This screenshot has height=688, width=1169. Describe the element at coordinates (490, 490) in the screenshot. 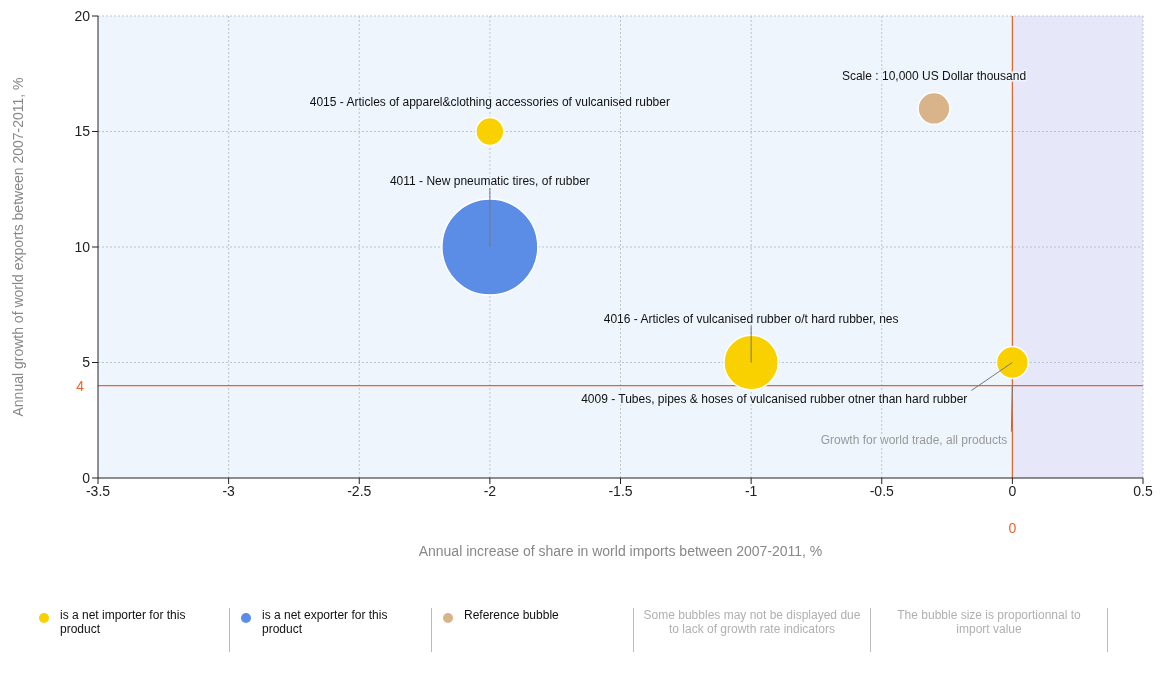

I see `x-tick-label: -2` at that location.